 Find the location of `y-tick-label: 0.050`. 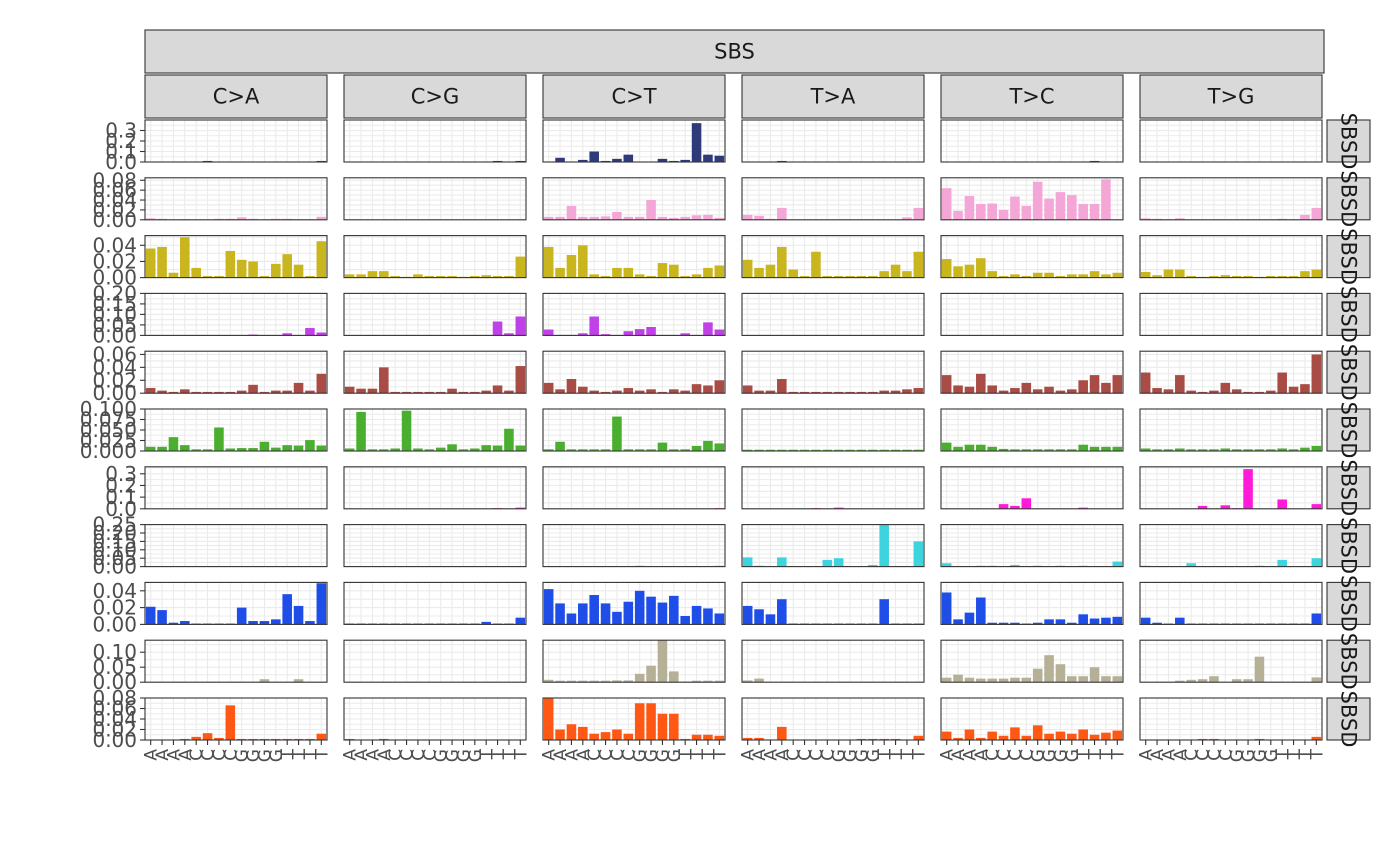

y-tick-label: 0.050 is located at coordinates (108, 430).